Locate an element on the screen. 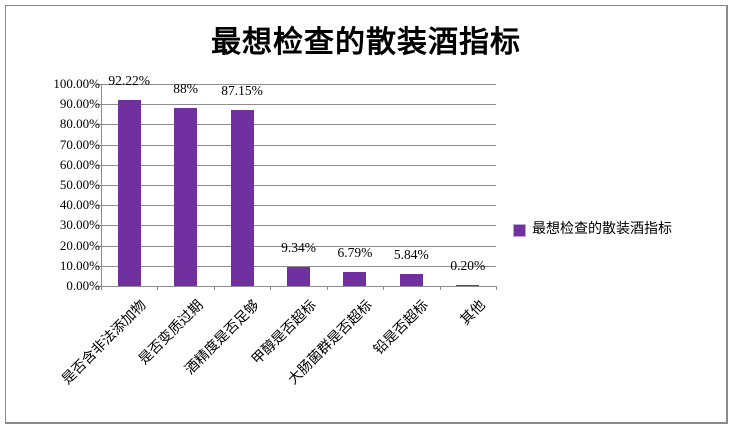 The image size is (738, 432). bar-value-label: 92.22% is located at coordinates (129, 80).